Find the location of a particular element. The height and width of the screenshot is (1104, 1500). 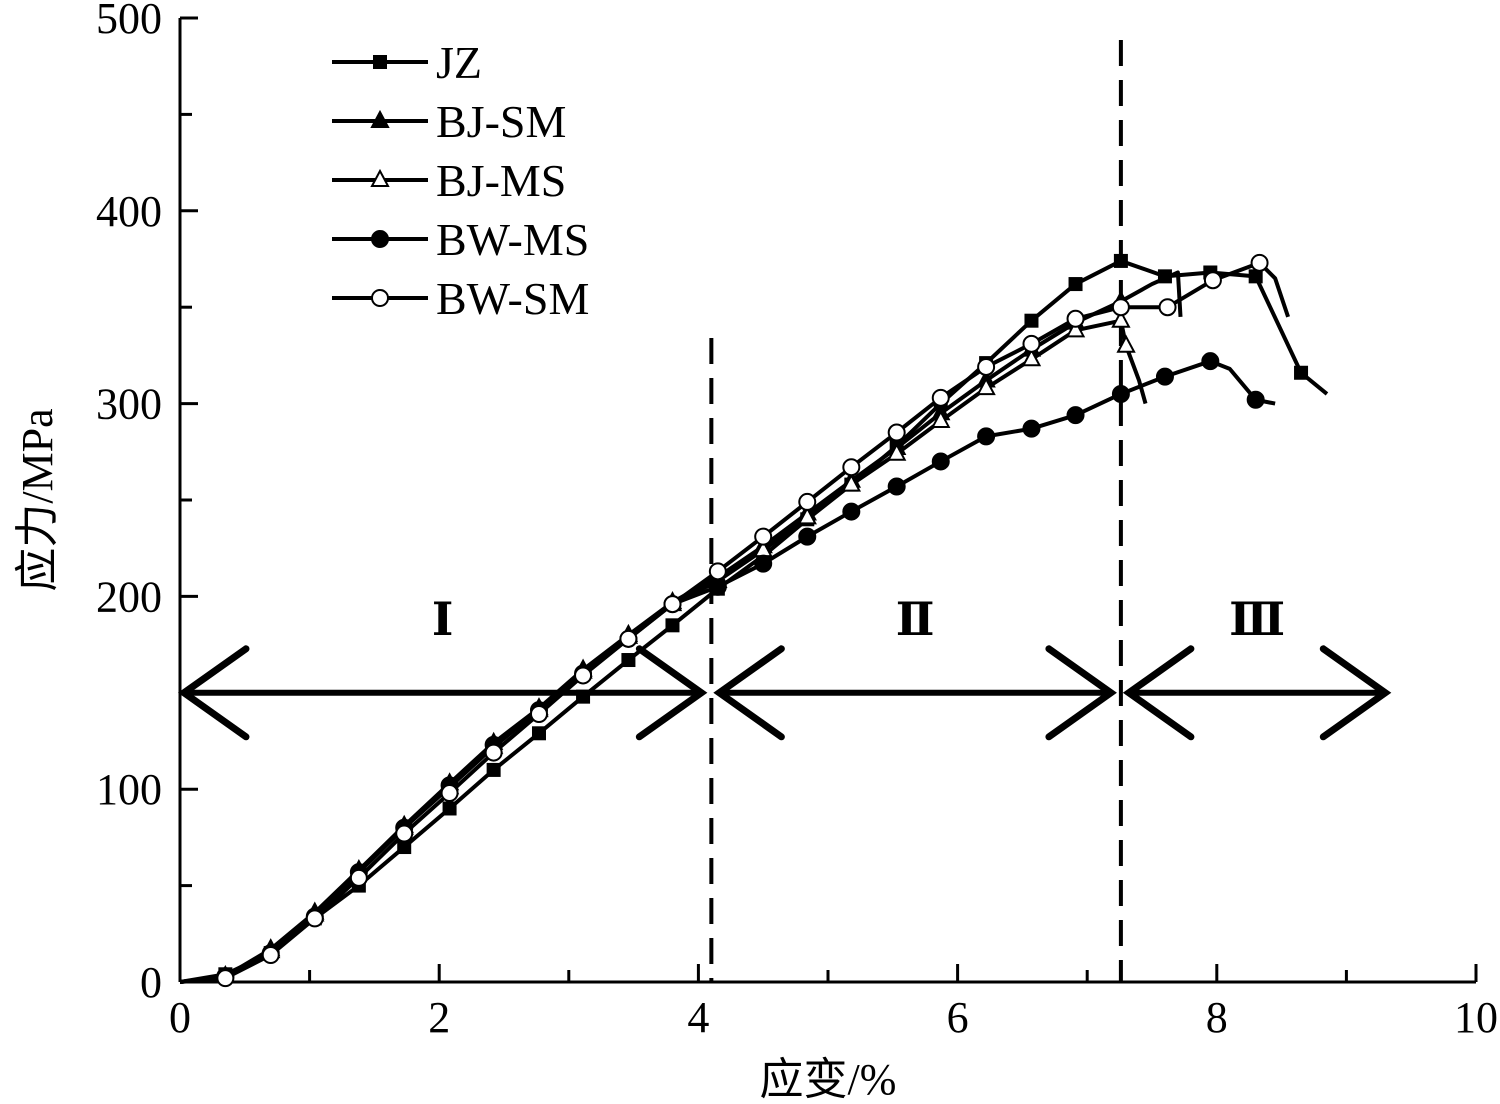

region-label: Ⅲ is located at coordinates (1257, 619).